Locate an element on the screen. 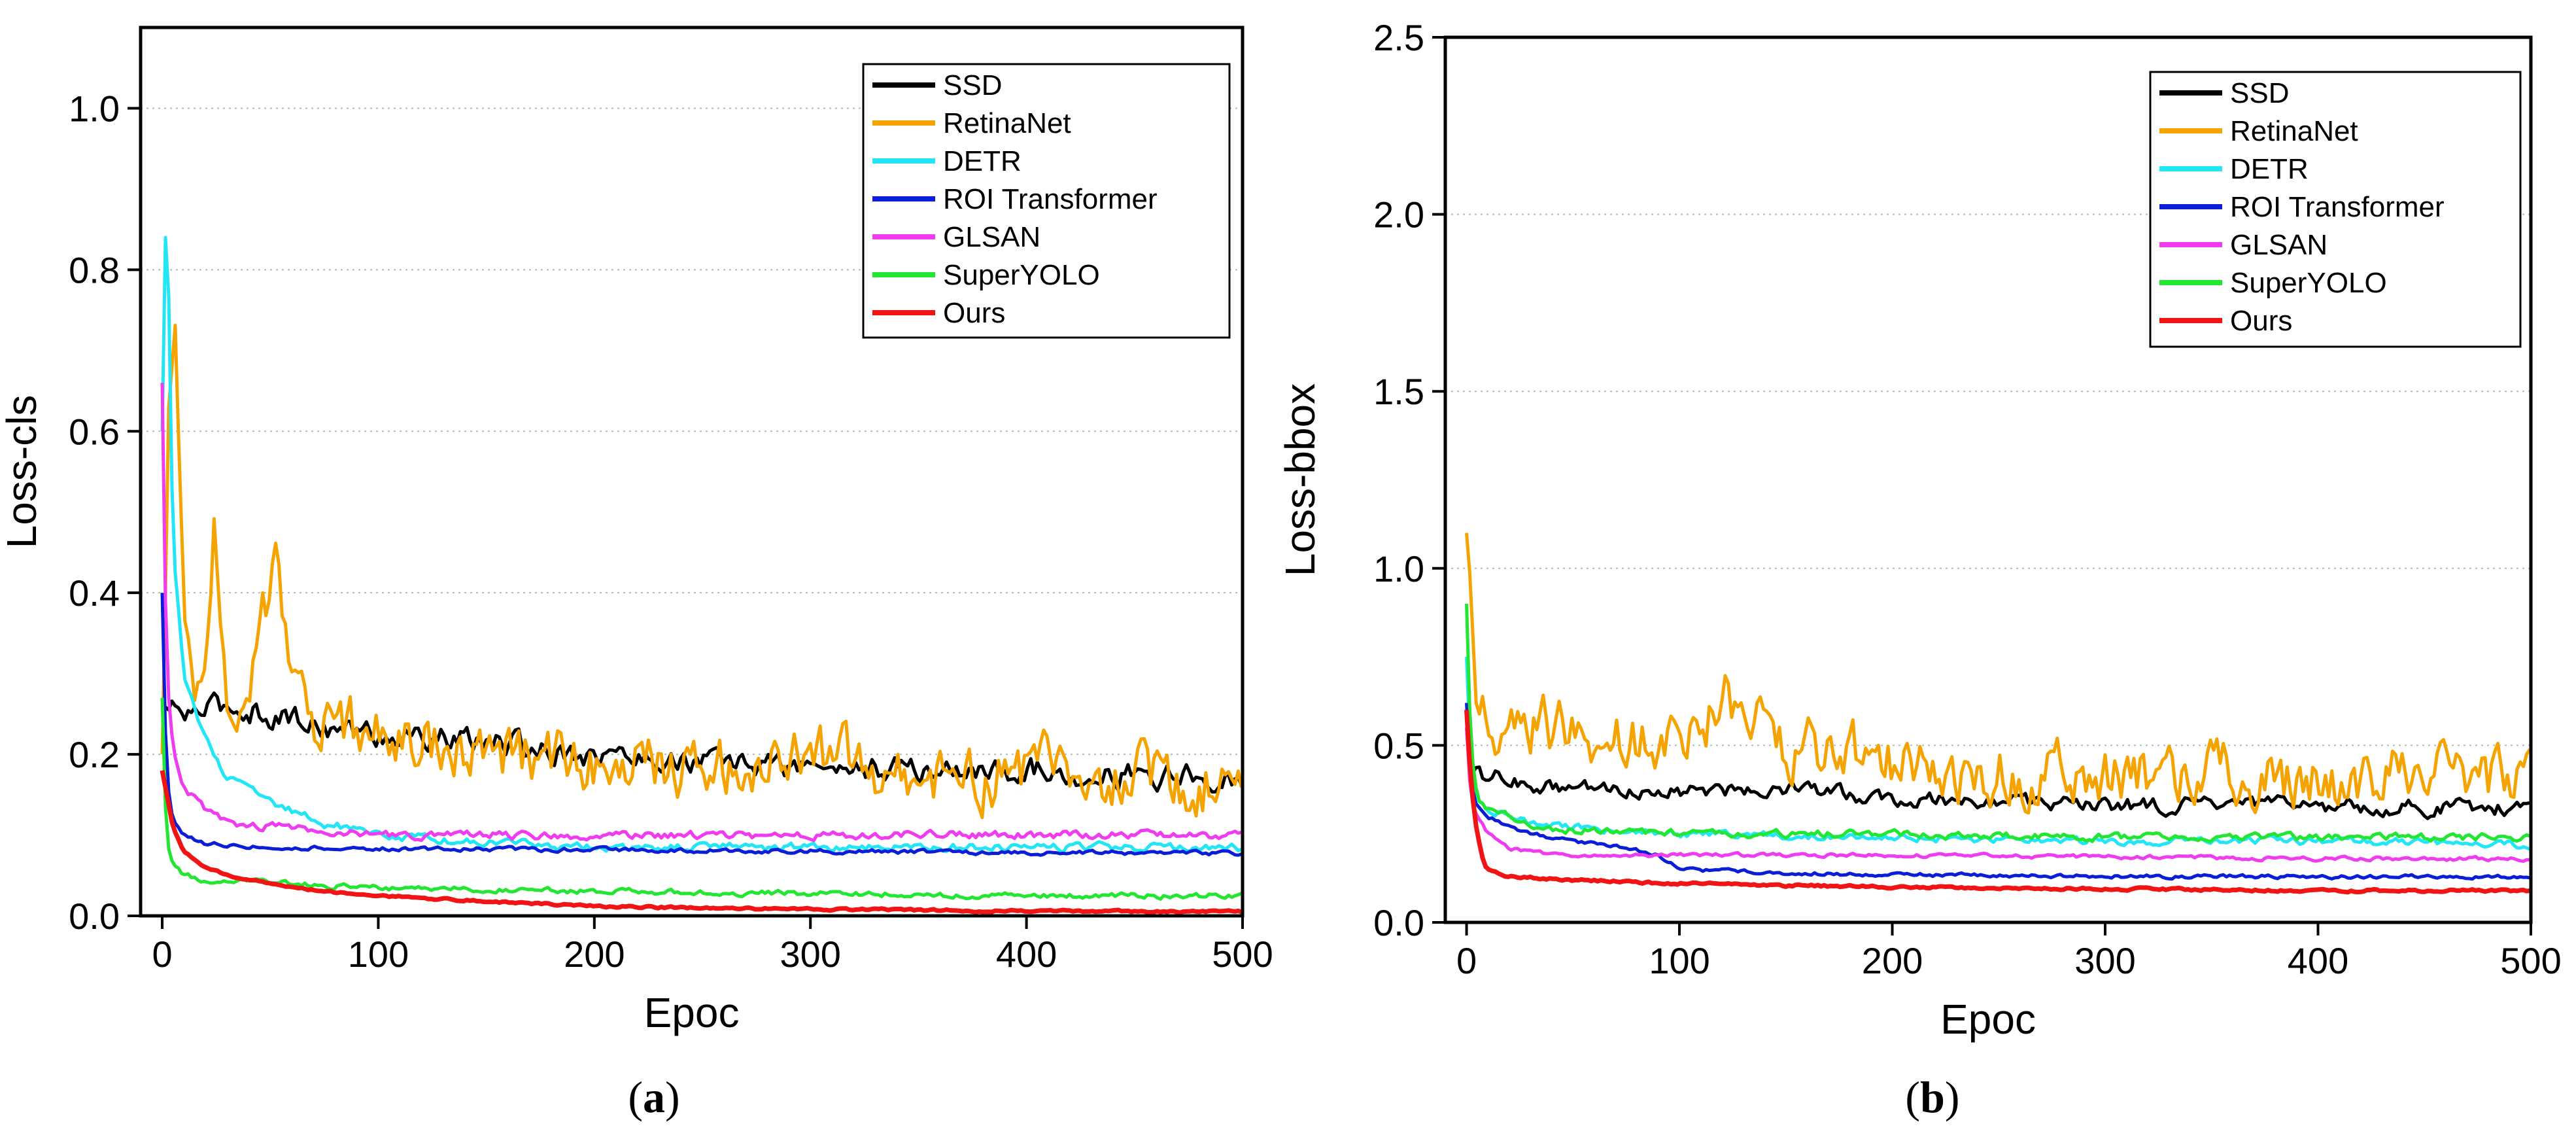 This screenshot has height=1135, width=2576. y-axis-label: Loss-bbox is located at coordinates (1301, 479).